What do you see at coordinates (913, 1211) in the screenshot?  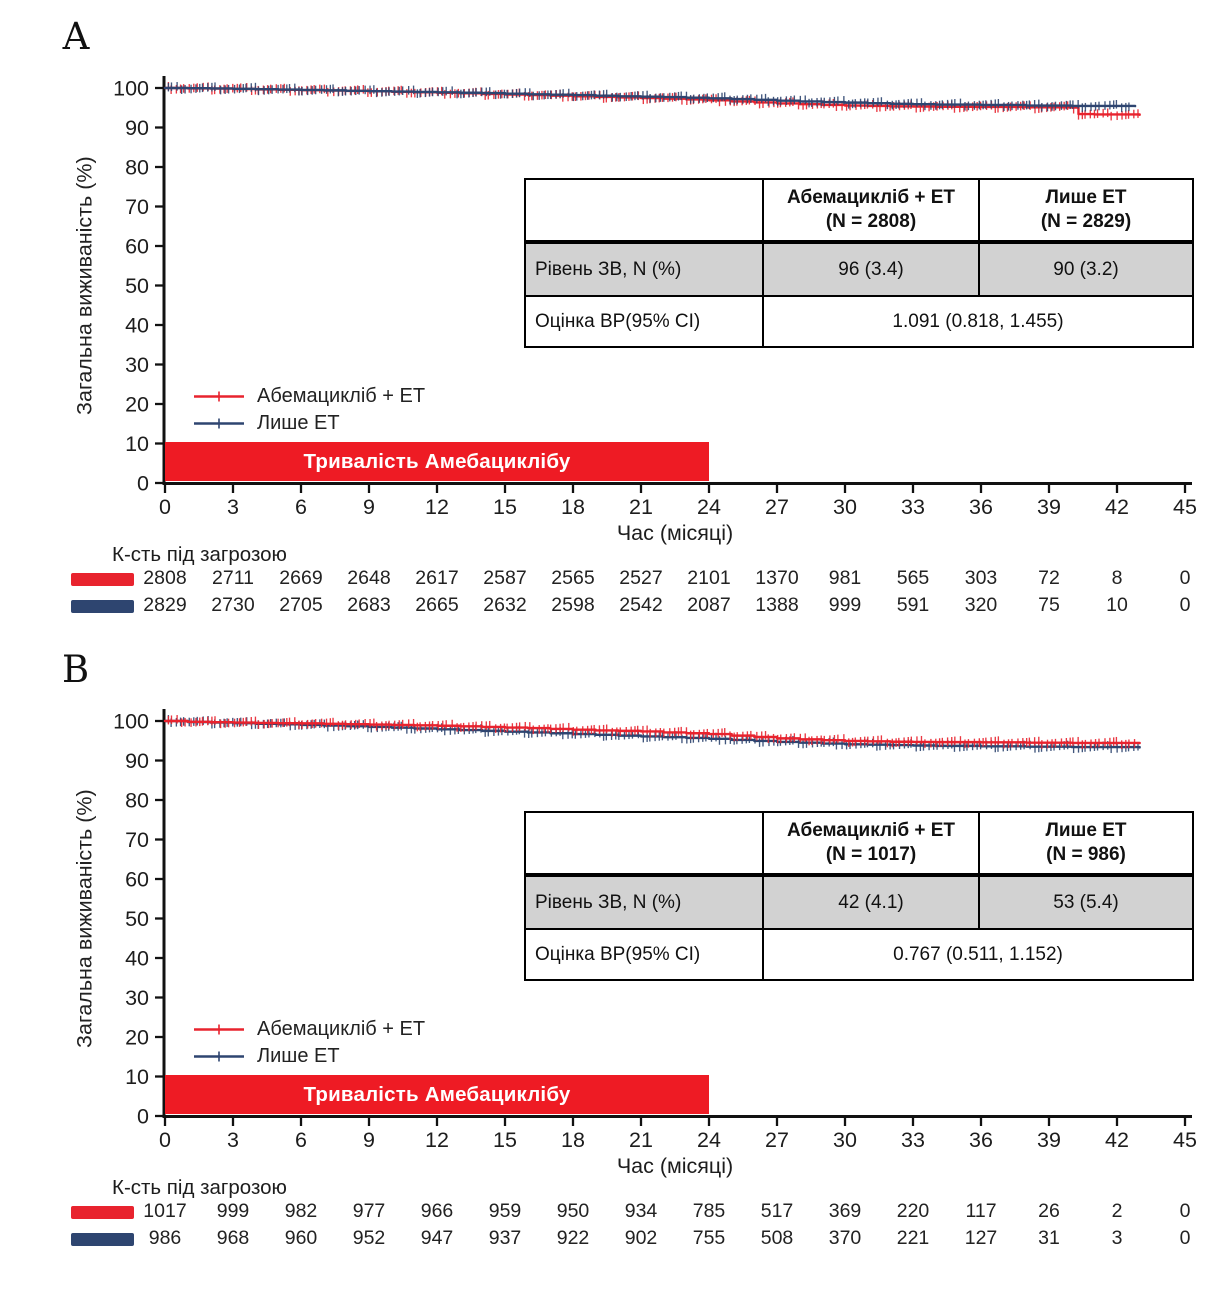 I see `risk-count: 220` at bounding box center [913, 1211].